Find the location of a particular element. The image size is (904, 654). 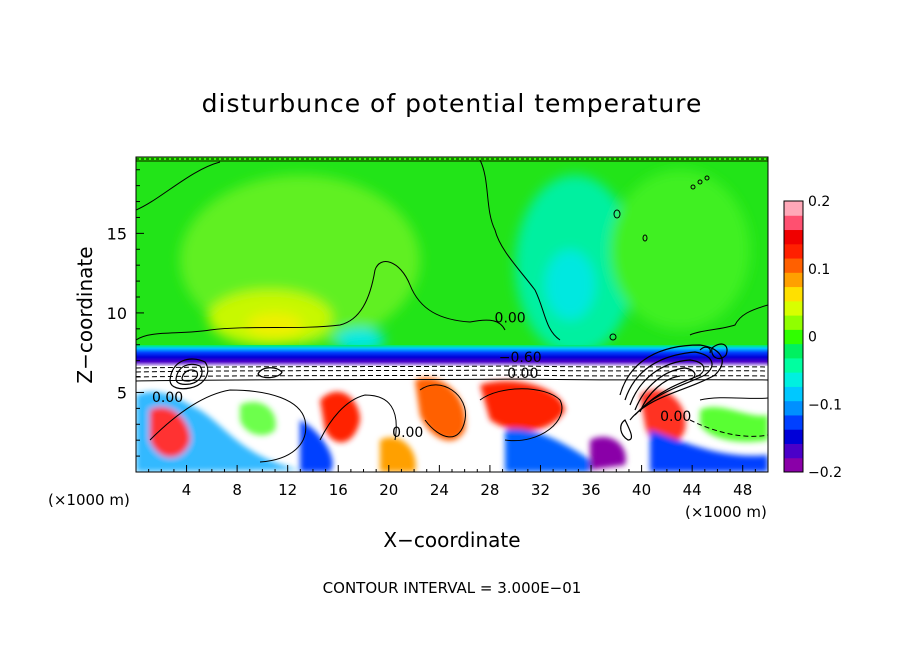

colorbar-frame is located at coordinates (793, 336).